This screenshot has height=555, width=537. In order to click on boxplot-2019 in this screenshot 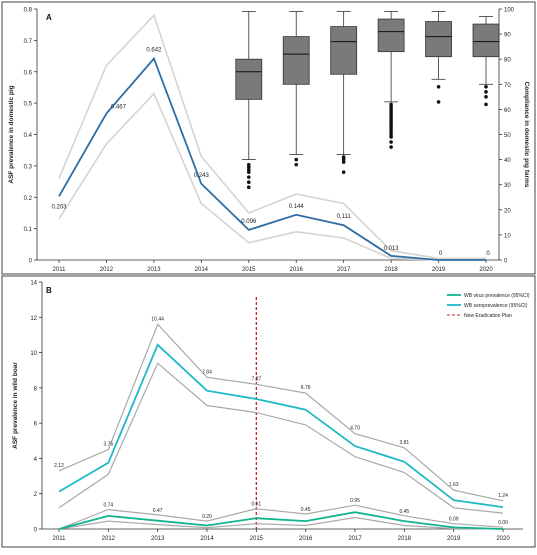, I will do `click(438, 57)`.